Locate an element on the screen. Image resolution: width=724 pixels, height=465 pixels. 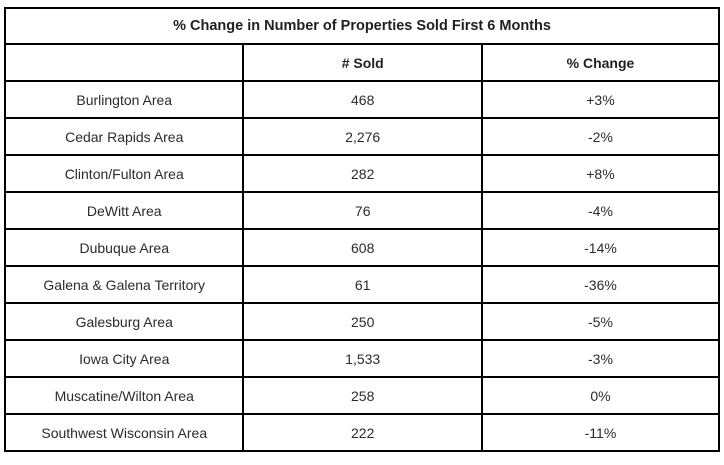
table-header-row: # Sold % Change is located at coordinates (362, 62).